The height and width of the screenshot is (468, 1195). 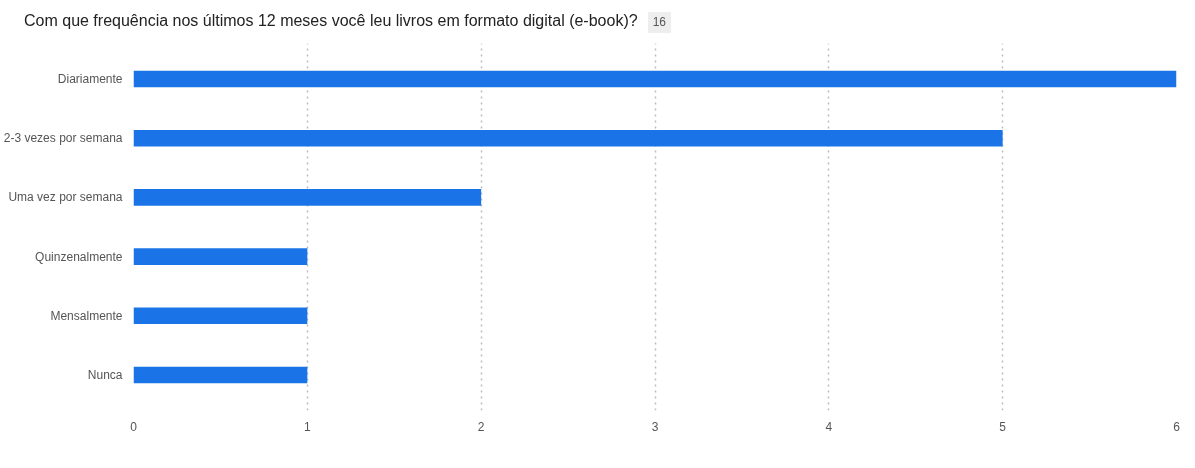 What do you see at coordinates (1003, 426) in the screenshot?
I see `x-tick-label: 5` at bounding box center [1003, 426].